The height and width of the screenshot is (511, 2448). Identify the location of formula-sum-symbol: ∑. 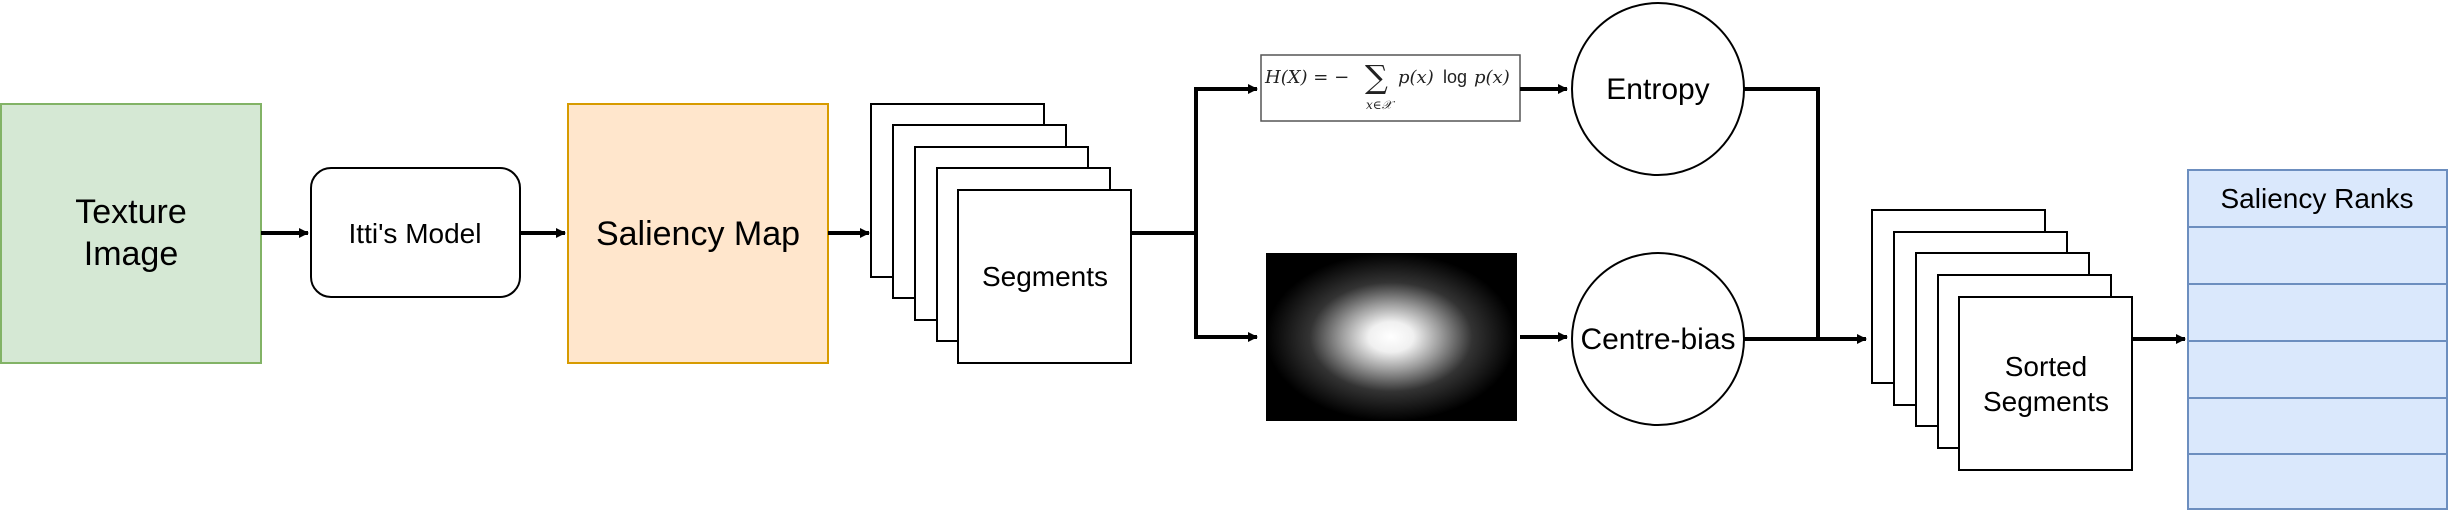
(1376, 77).